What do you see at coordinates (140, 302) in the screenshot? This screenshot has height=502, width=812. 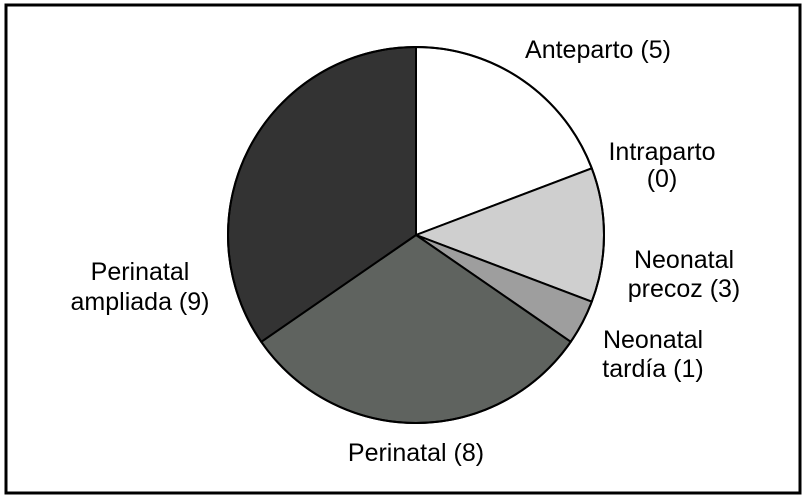 I see `slice-label-perinatal-ampliada-line-2: ampliada (9)` at bounding box center [140, 302].